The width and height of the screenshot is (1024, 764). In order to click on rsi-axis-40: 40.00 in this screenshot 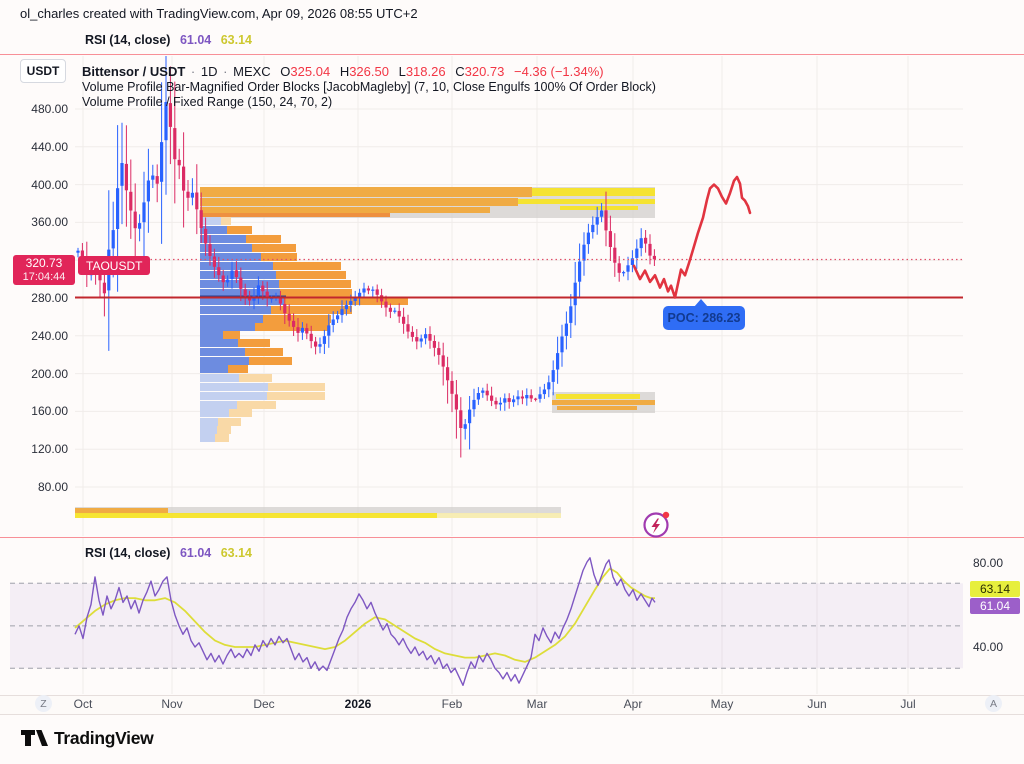, I will do `click(988, 647)`.